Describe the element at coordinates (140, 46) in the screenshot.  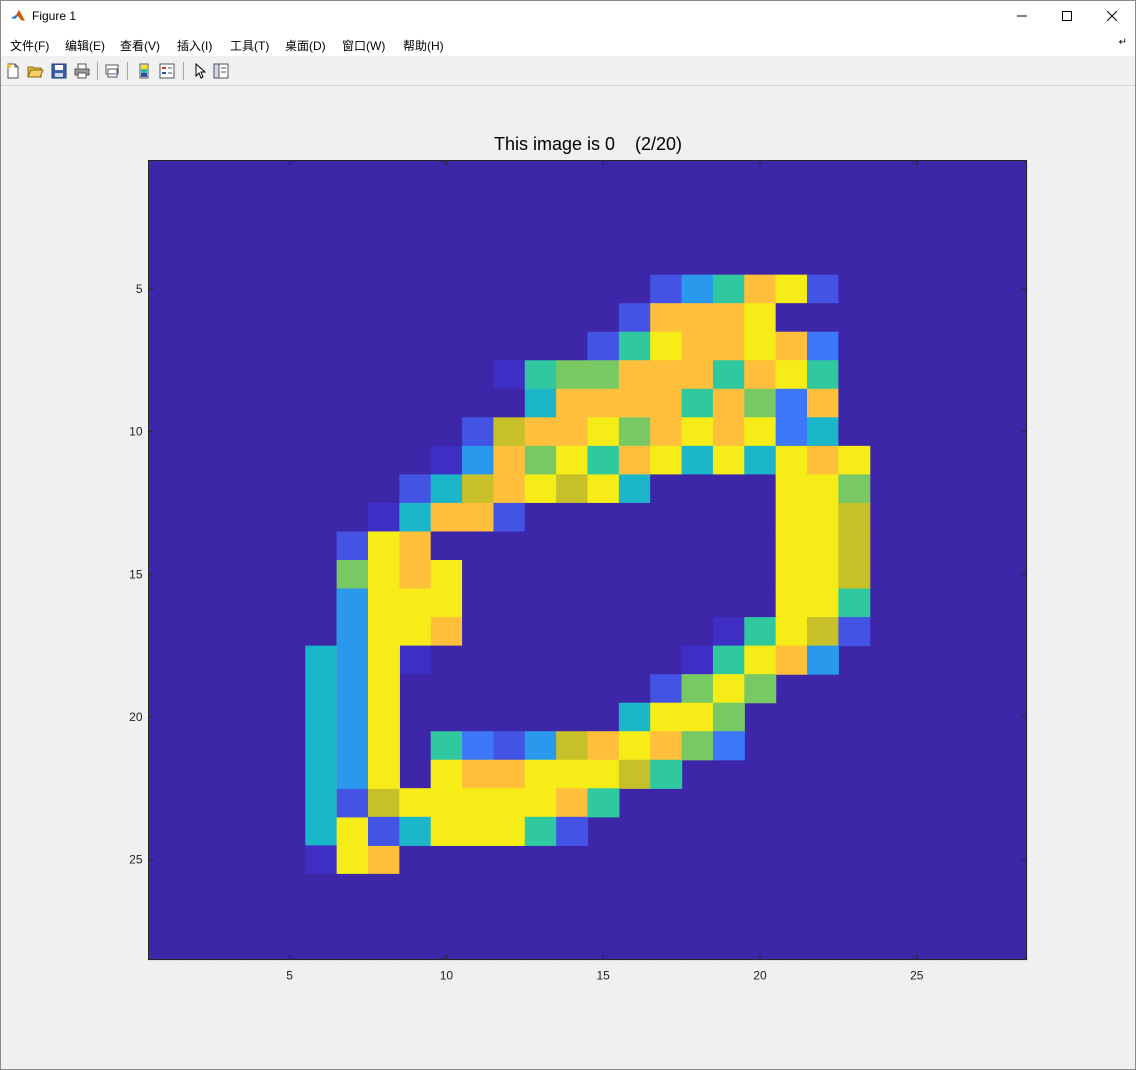
I see `menu-view: 查看(V)` at that location.